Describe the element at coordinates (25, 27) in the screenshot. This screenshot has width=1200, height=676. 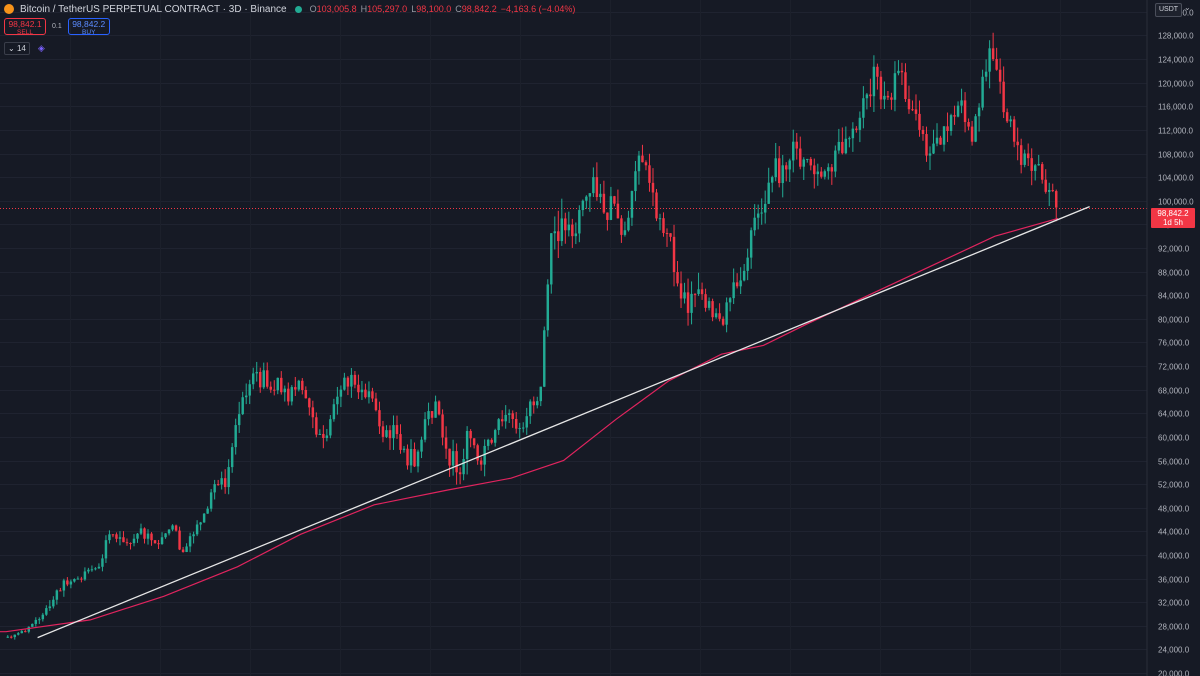
I see `sell-button: 98,842.1 SELL` at that location.